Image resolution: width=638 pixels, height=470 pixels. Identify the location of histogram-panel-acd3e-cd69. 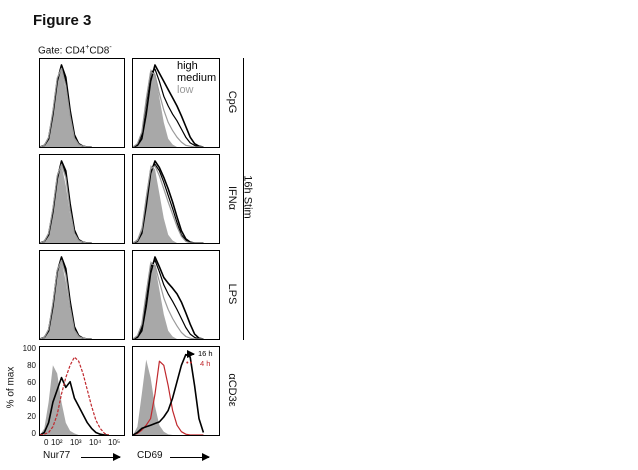
(176, 391).